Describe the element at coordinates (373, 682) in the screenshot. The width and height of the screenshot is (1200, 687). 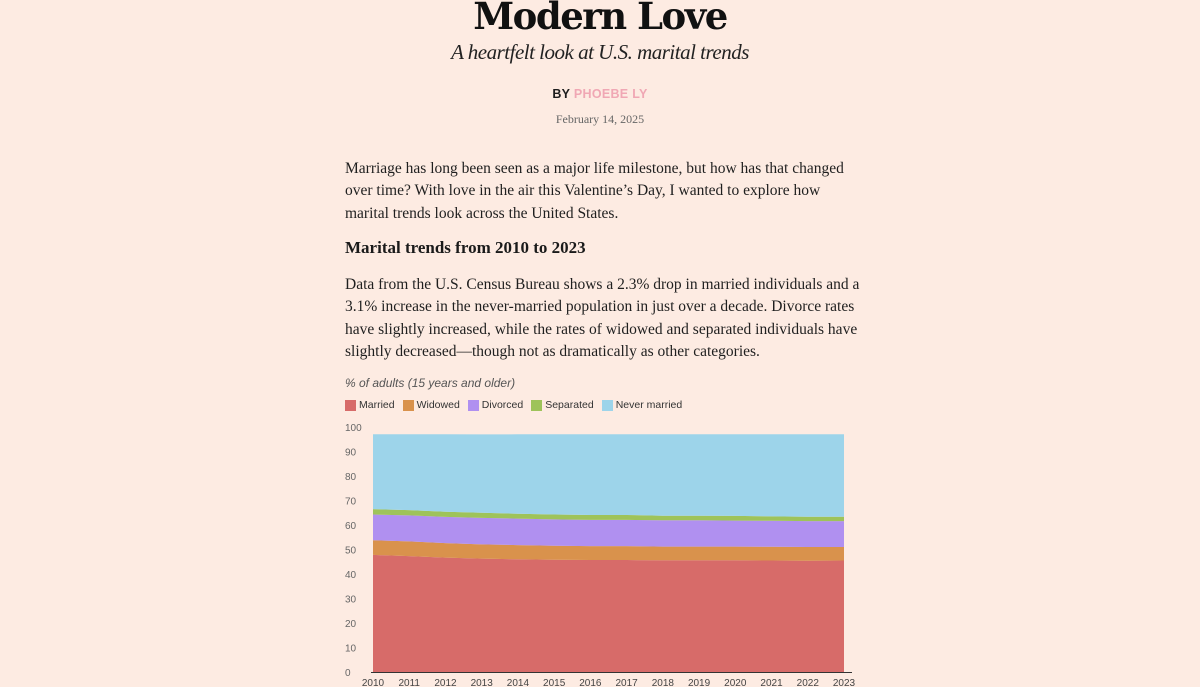
I see `x-tick-label: 2010` at that location.